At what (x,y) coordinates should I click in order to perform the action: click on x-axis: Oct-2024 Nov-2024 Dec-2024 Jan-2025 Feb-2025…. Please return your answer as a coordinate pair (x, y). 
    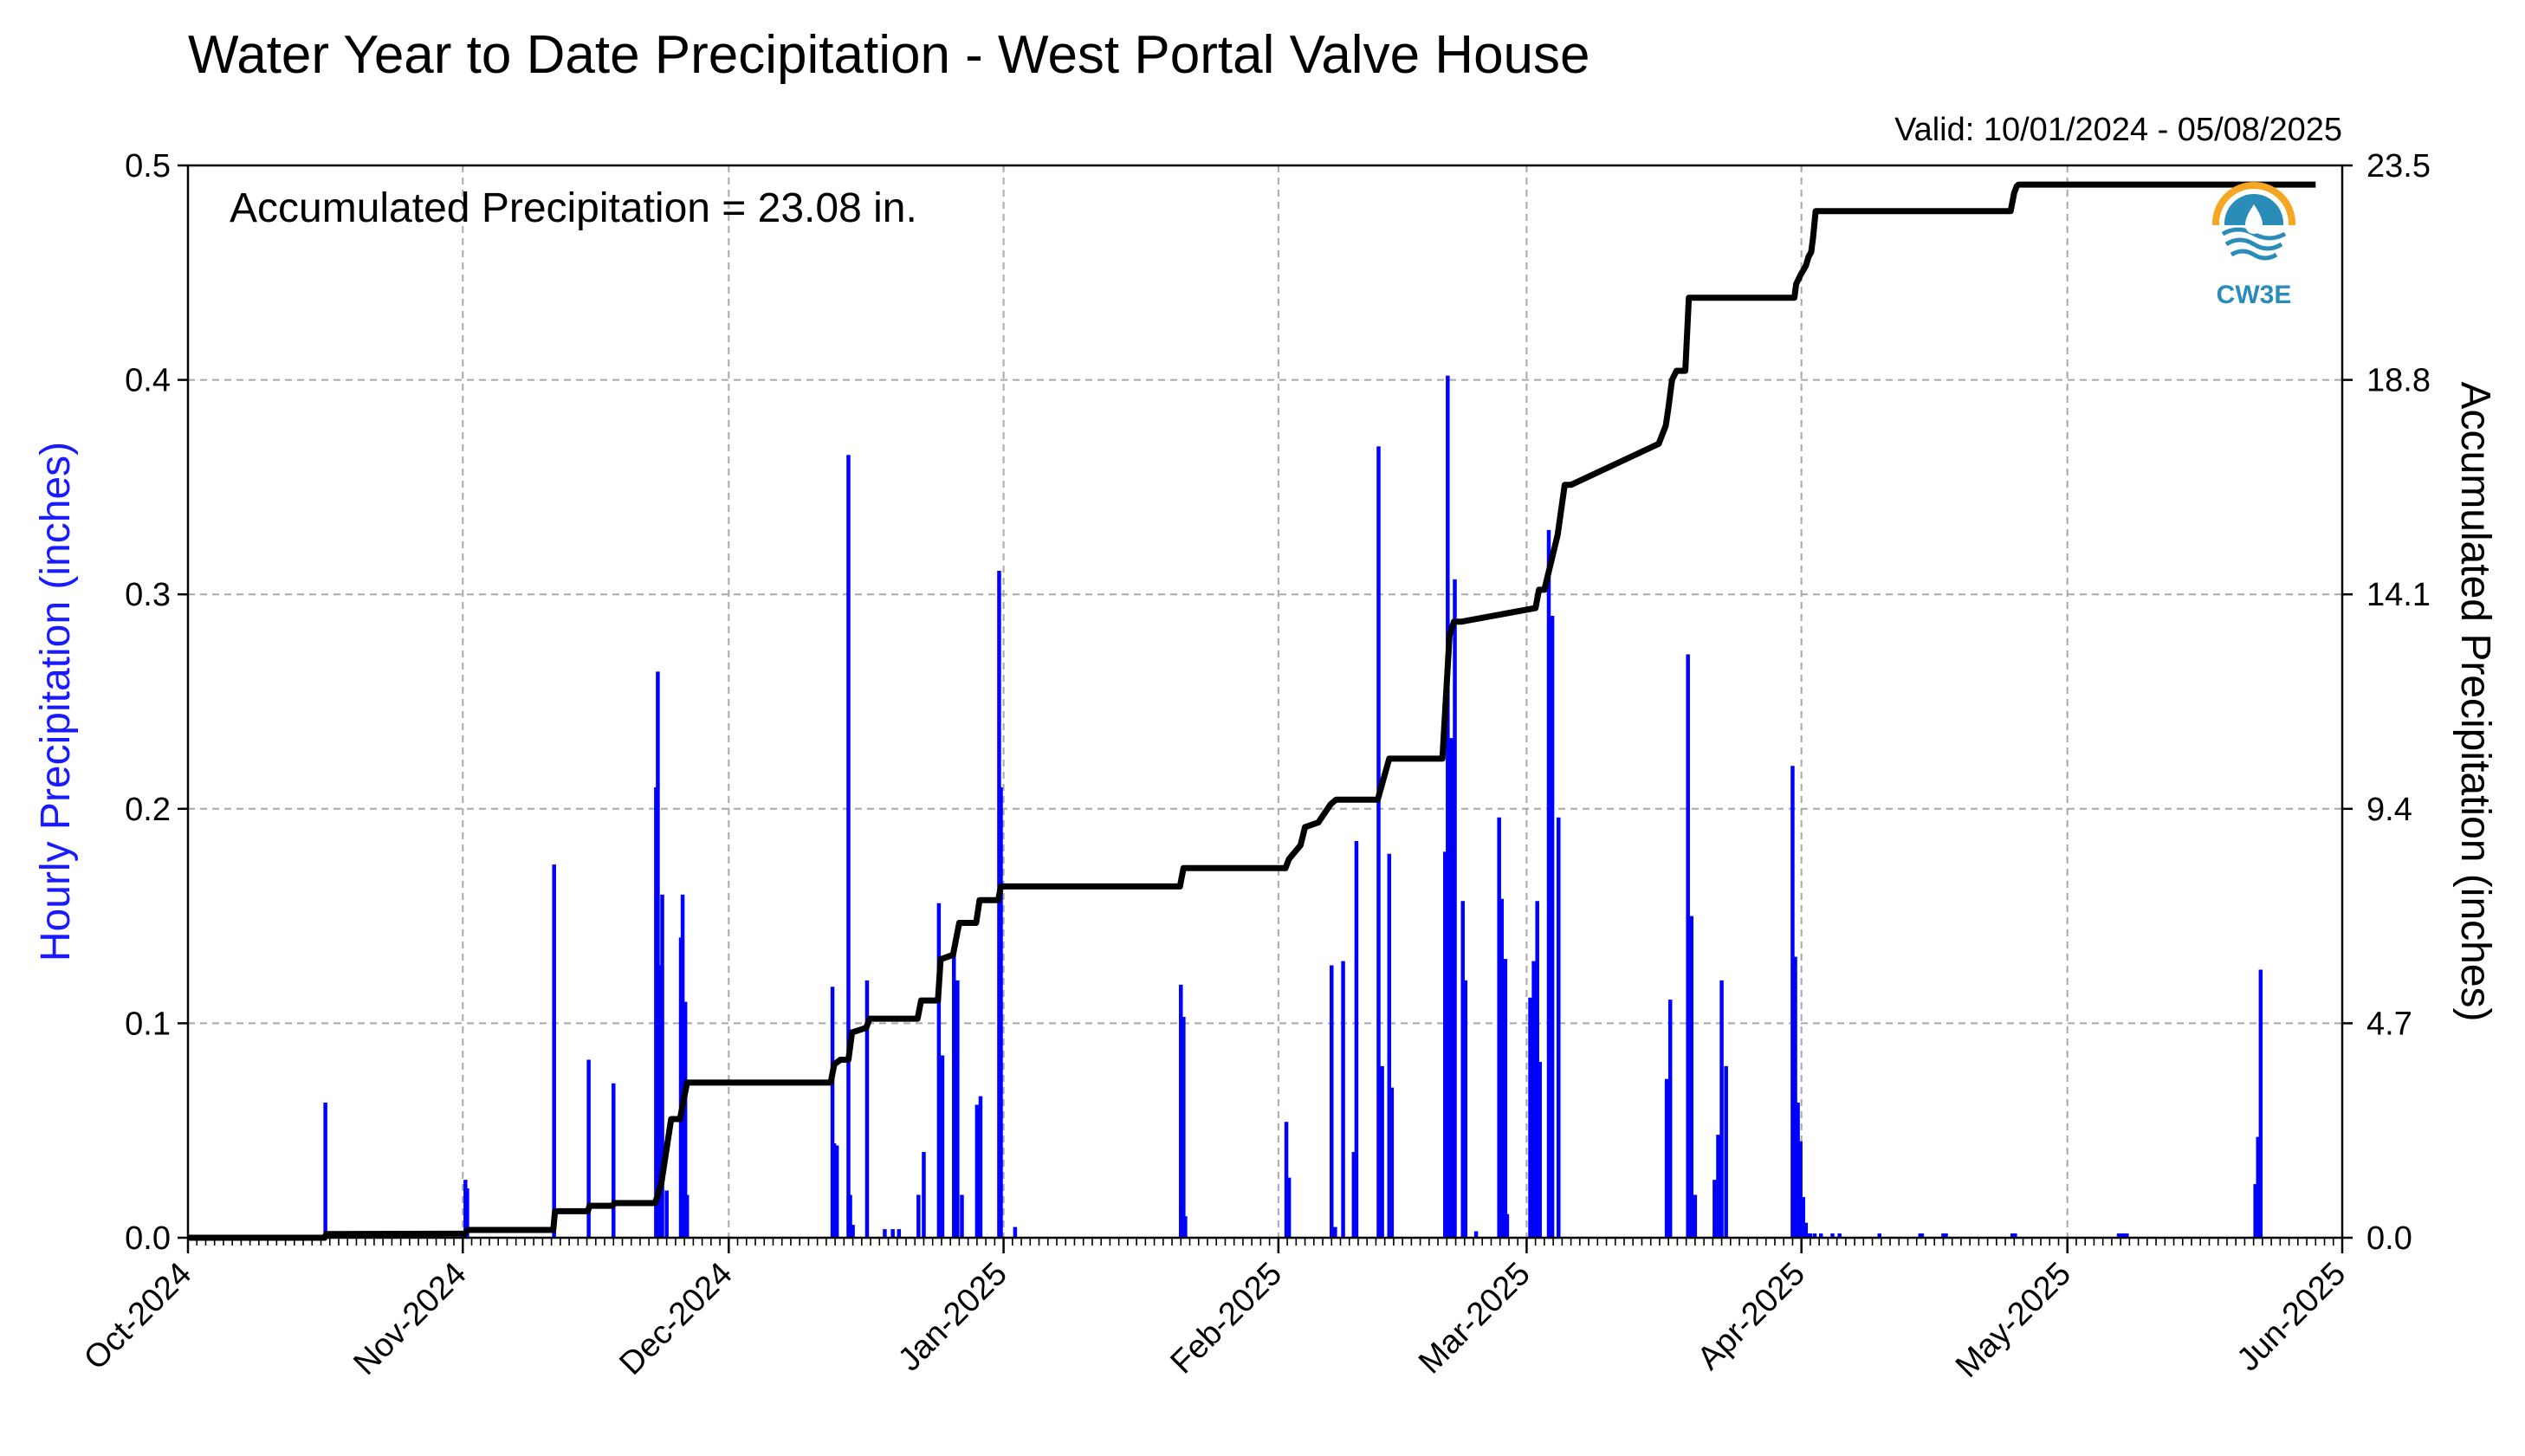
    Looking at the image, I should click on (1215, 1311).